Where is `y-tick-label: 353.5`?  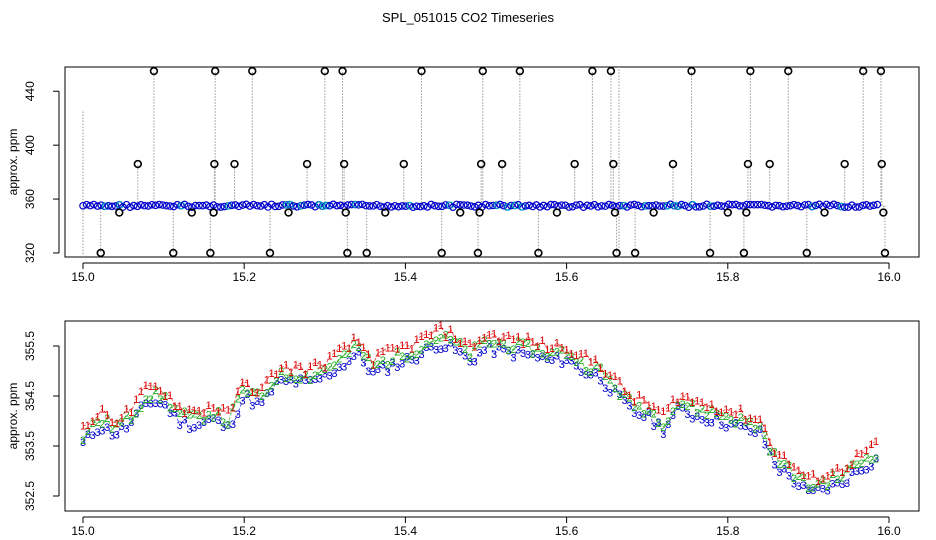 y-tick-label: 353.5 is located at coordinates (30, 446).